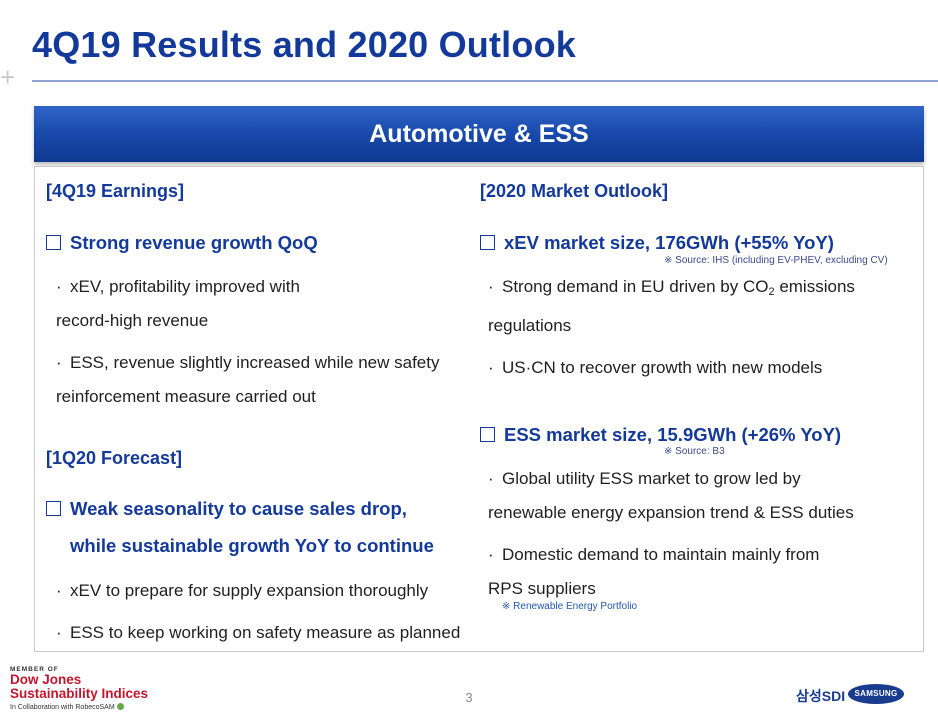  Describe the element at coordinates (485, 81) in the screenshot. I see `title-divider` at that location.